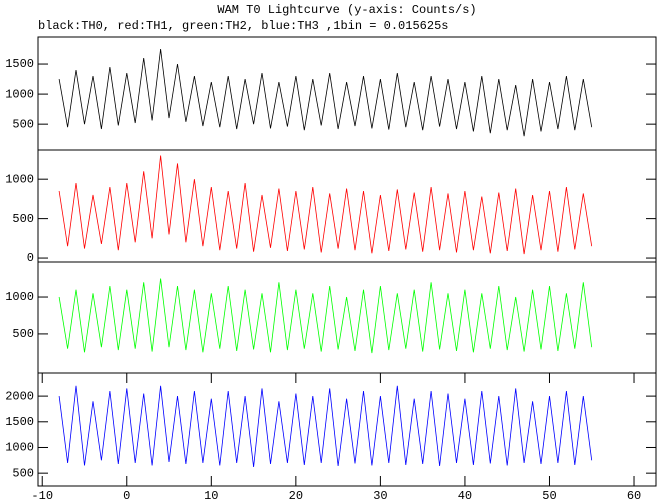 The height and width of the screenshot is (504, 657). Describe the element at coordinates (346, 10) in the screenshot. I see `chart-title: WAM T0 Lightcurve (y-axis: Counts/s)` at that location.